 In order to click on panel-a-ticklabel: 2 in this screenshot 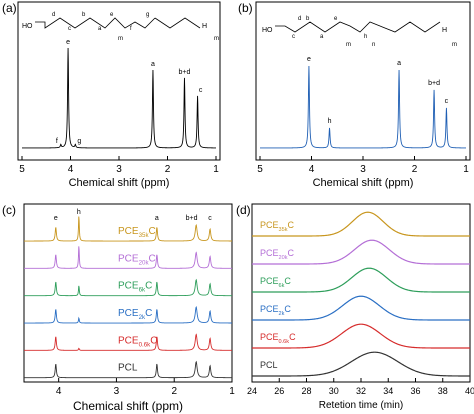, I will do `click(168, 169)`.